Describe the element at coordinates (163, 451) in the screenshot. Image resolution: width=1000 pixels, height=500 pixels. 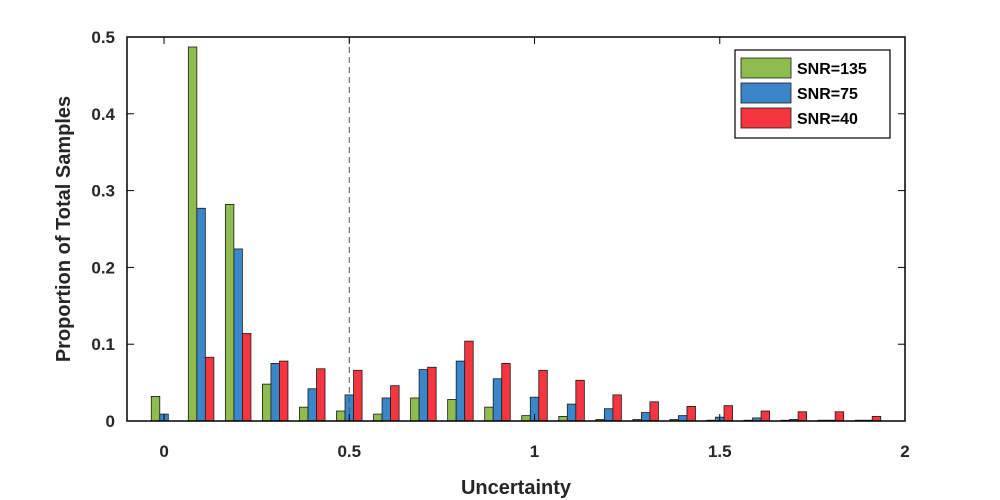
I see `x-tick-label: 0` at that location.